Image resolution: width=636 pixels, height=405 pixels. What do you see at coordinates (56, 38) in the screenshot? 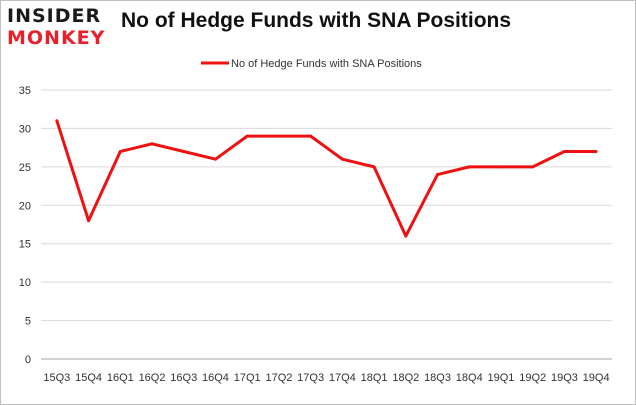
I see `logo-line-2: MONKEY` at bounding box center [56, 38].